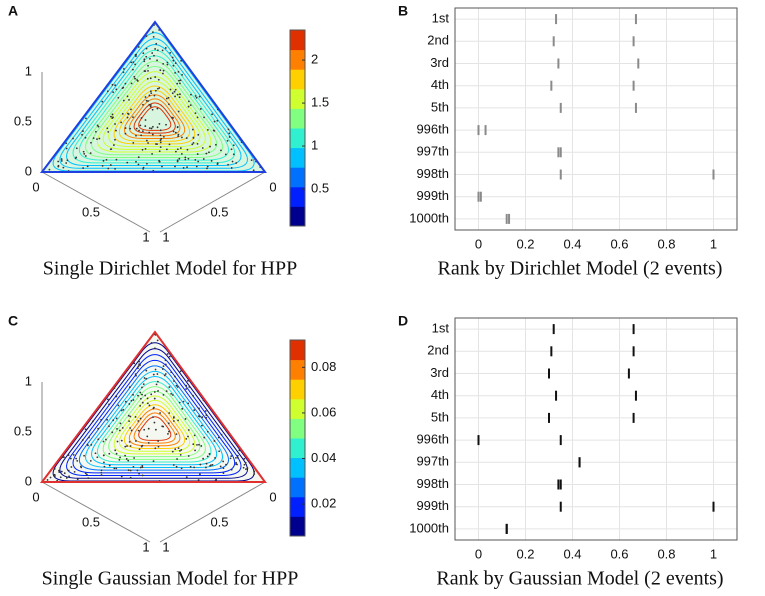 Image resolution: width=765 pixels, height=596 pixels. I want to click on panel-label: D, so click(403, 321).